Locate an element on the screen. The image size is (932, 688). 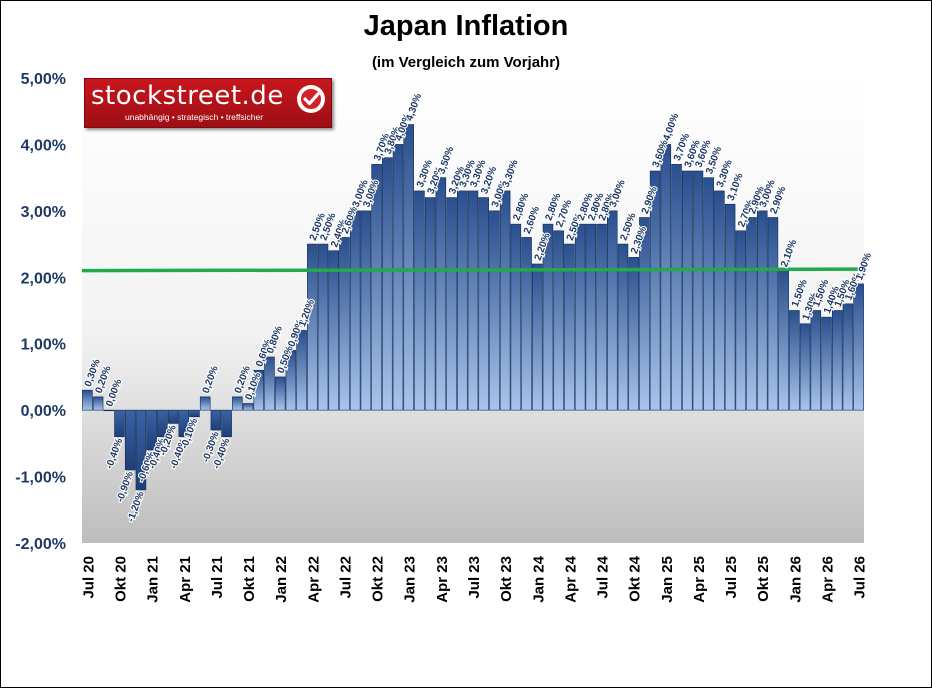
x-tick-label: Jul 20 is located at coordinates (88, 577).